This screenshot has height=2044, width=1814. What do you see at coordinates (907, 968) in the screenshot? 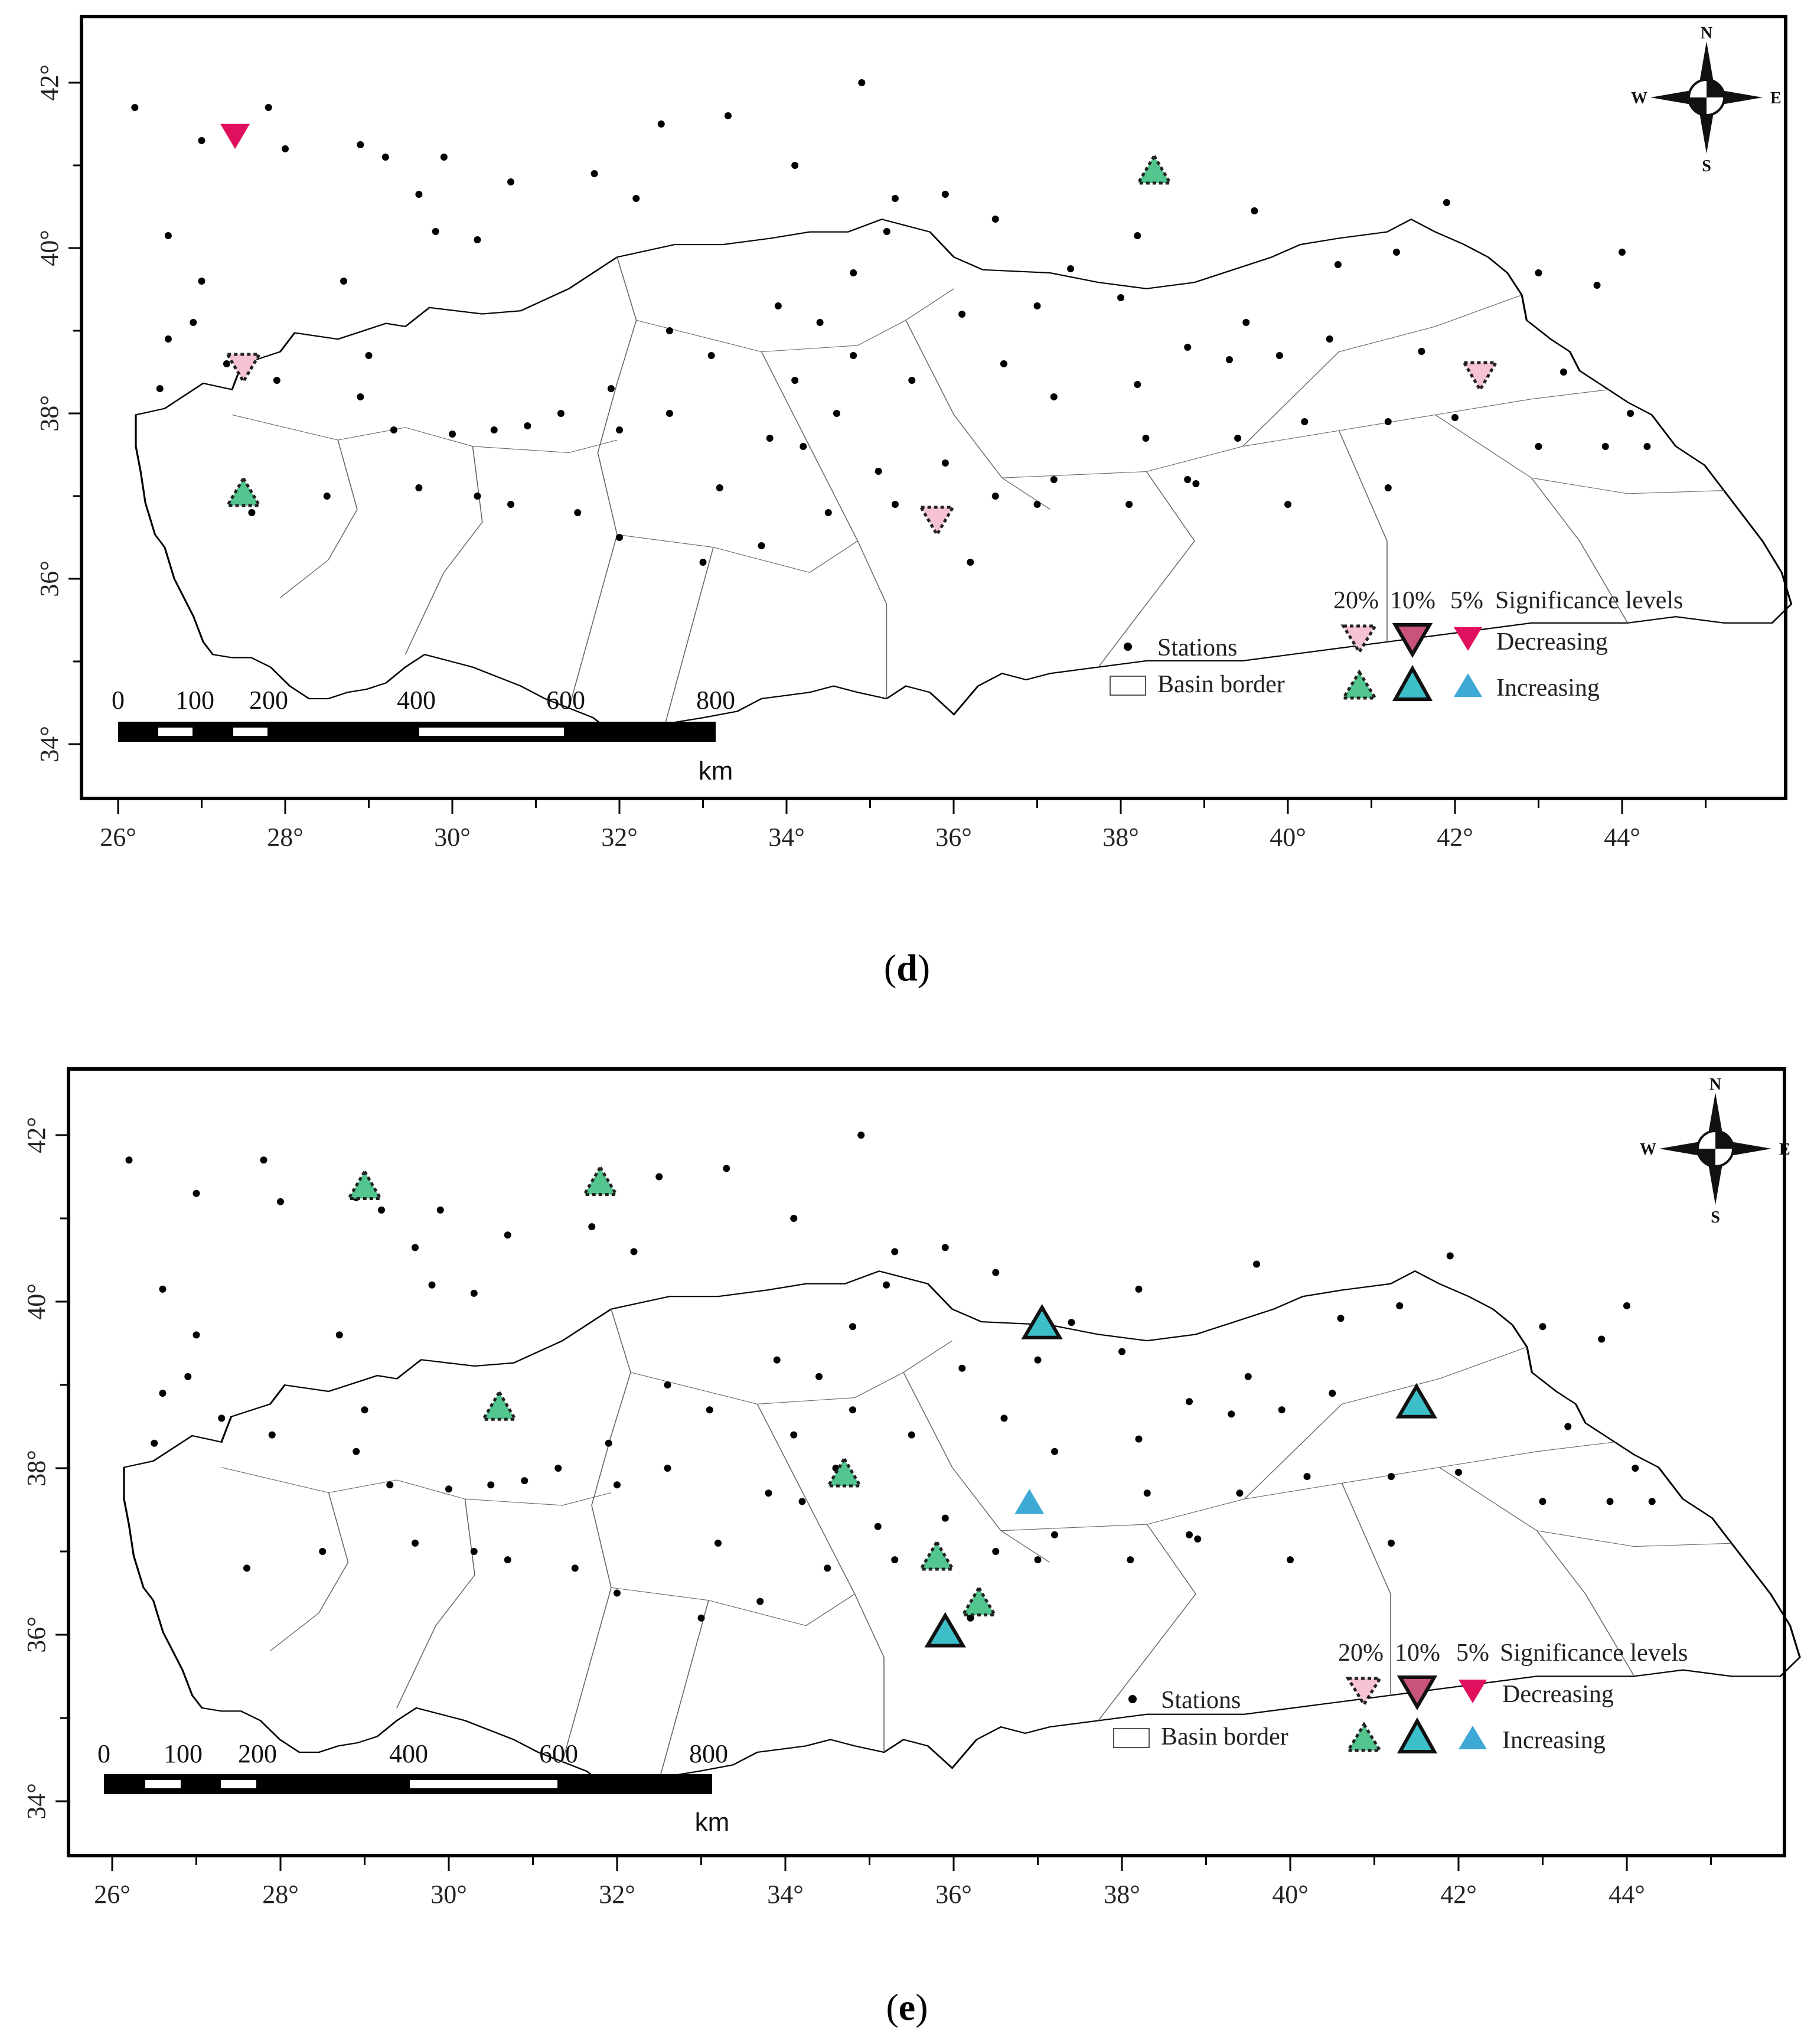
I see `caption-letter: d` at bounding box center [907, 968].